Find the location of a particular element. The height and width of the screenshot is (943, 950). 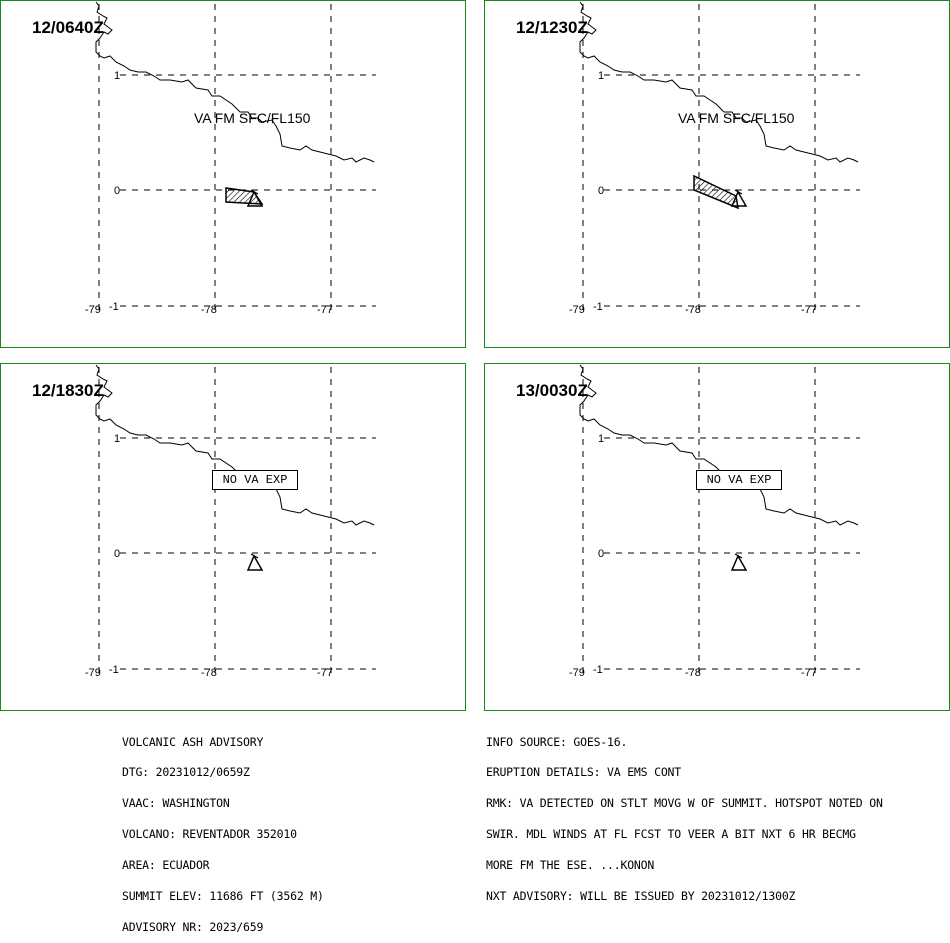

advisory-line: SUMMIT ELEV: 11686 FT (3562 M) is located at coordinates (223, 896).